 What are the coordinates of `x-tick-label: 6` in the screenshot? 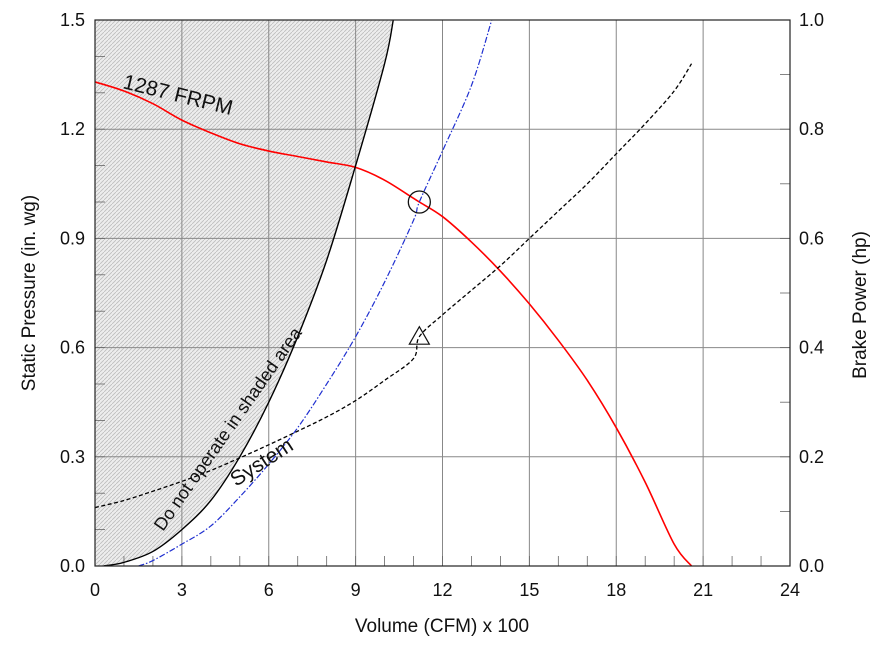 It's located at (269, 590).